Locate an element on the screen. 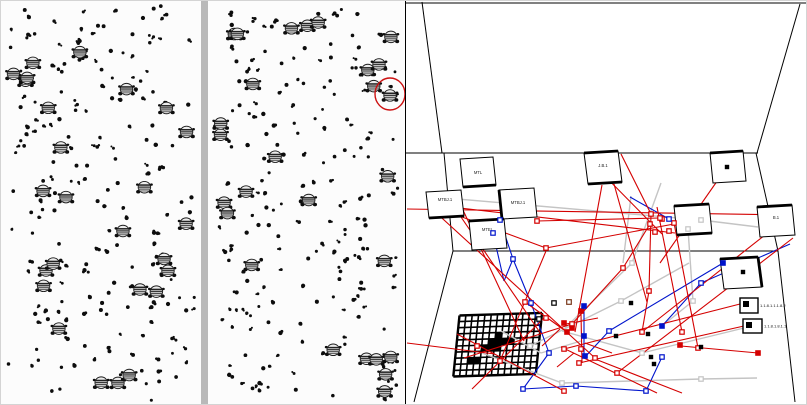  scene-box: B.1 is located at coordinates (776, 220).